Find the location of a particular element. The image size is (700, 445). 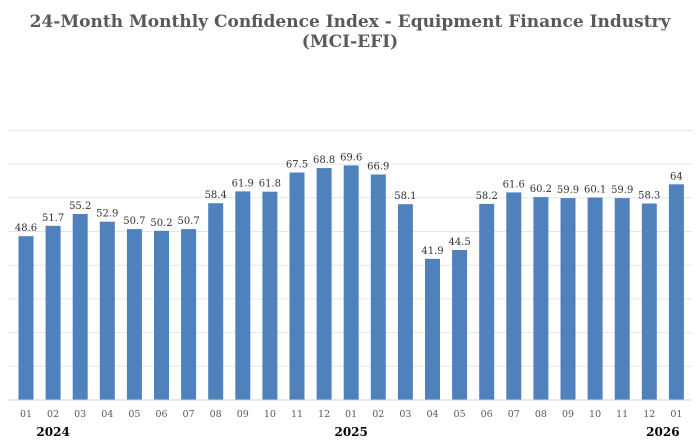

value-label-10: 67.5 is located at coordinates (297, 165).